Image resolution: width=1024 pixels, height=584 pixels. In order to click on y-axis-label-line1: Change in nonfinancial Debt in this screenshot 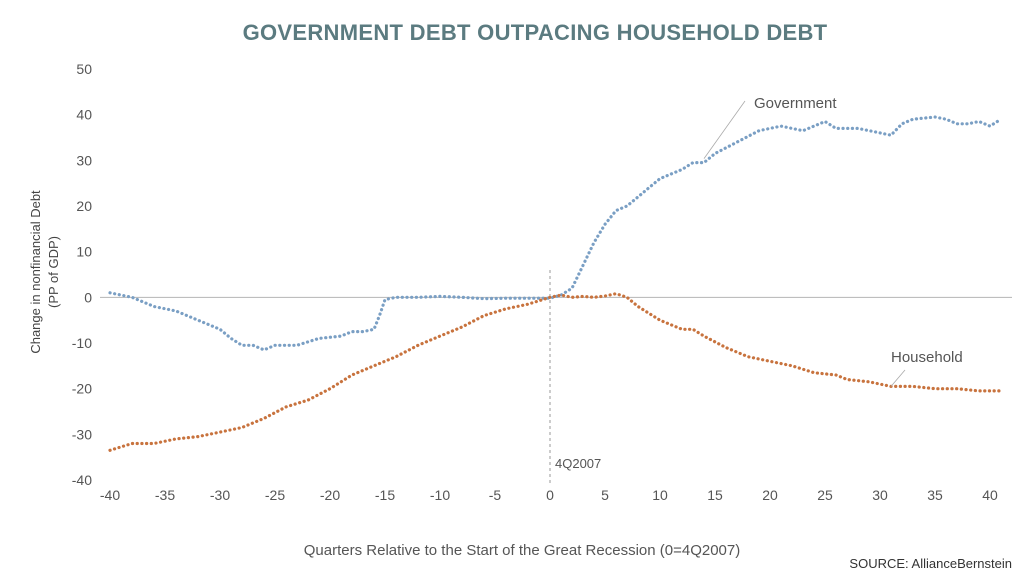, I will do `click(35, 272)`.